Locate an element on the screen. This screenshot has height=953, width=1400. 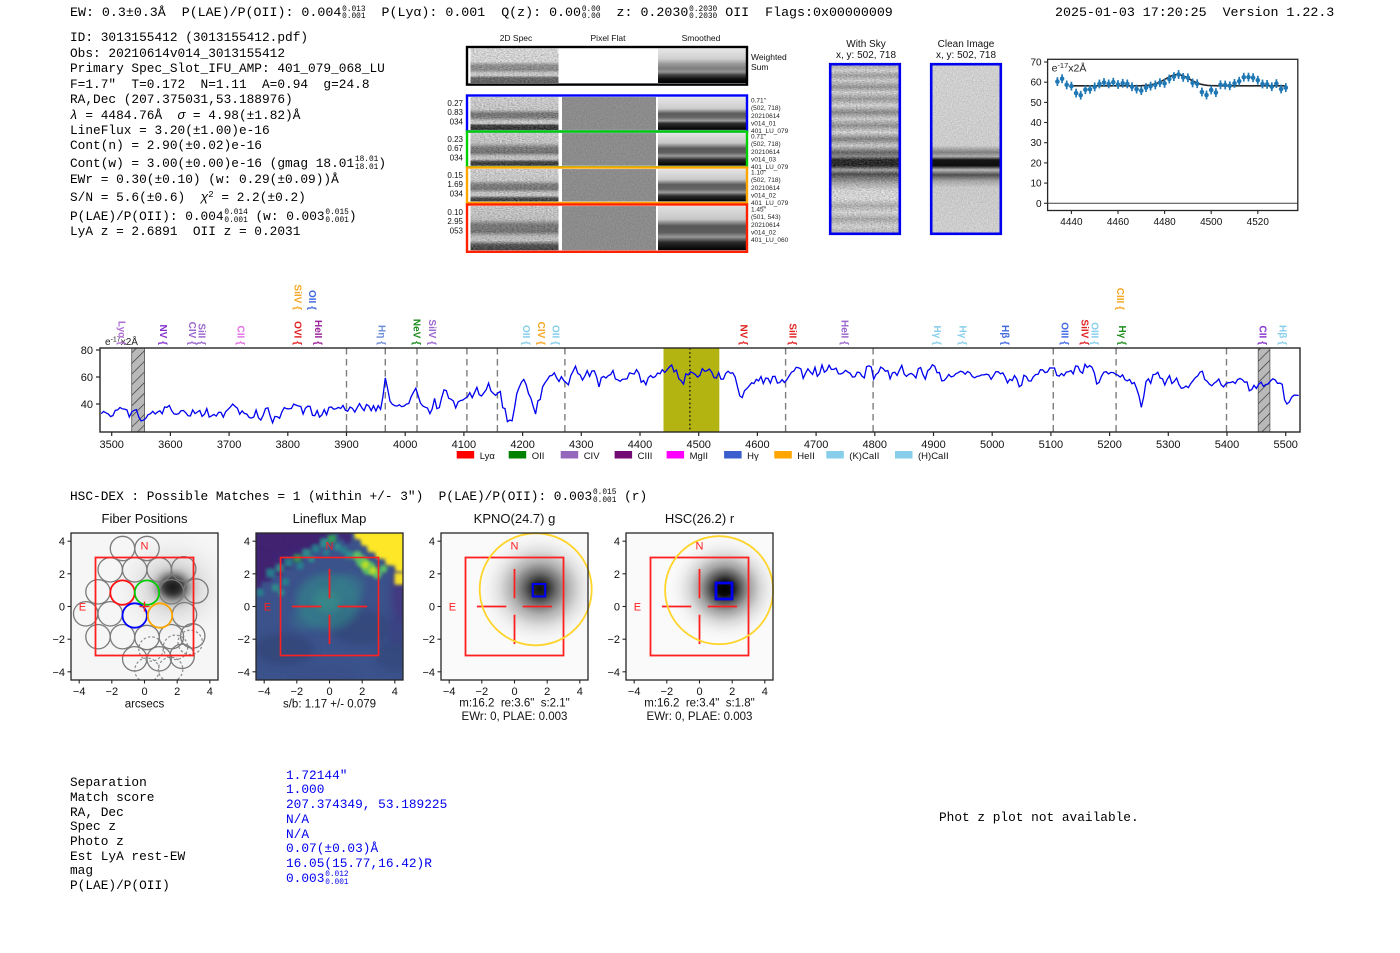
svg-text: Pixel Flat is located at coordinates (609, 38).